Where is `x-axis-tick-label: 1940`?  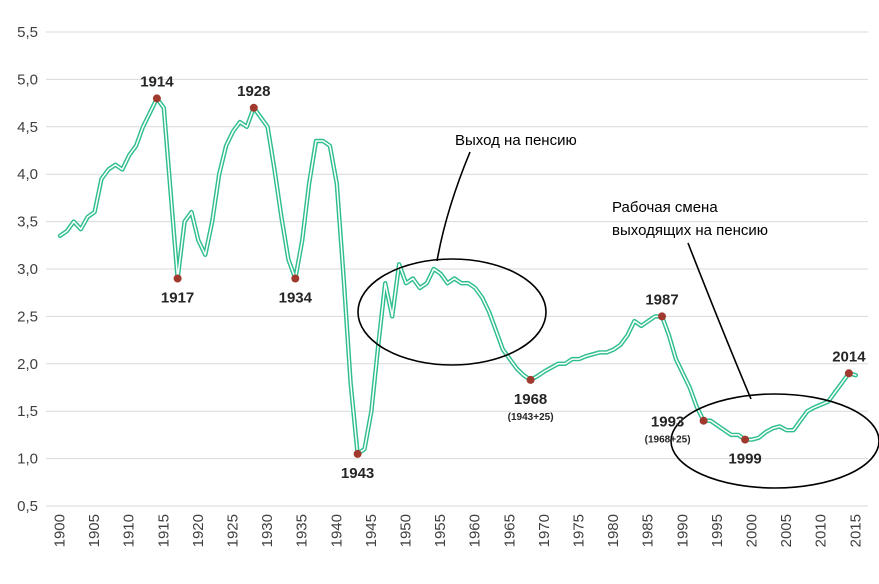 x-axis-tick-label: 1940 is located at coordinates (336, 530).